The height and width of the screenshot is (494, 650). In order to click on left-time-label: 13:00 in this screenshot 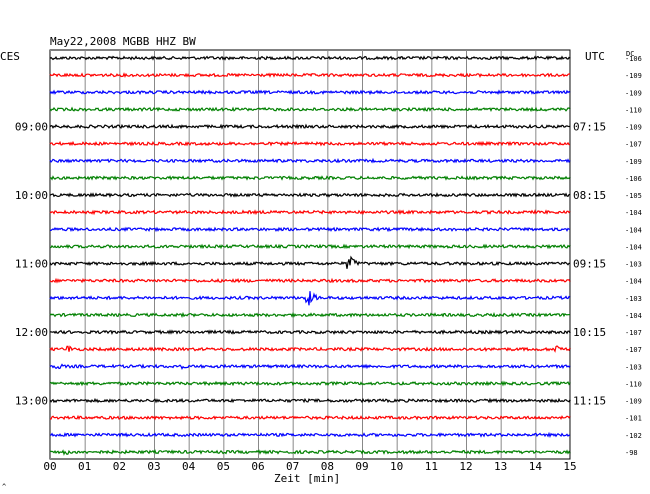, I will do `click(31, 401)`.